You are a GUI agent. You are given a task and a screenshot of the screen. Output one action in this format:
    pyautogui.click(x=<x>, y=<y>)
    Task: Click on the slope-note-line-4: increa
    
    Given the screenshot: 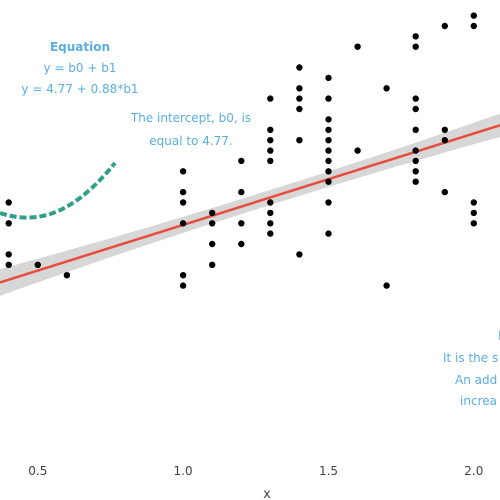 What is the action you would take?
    pyautogui.click(x=478, y=401)
    